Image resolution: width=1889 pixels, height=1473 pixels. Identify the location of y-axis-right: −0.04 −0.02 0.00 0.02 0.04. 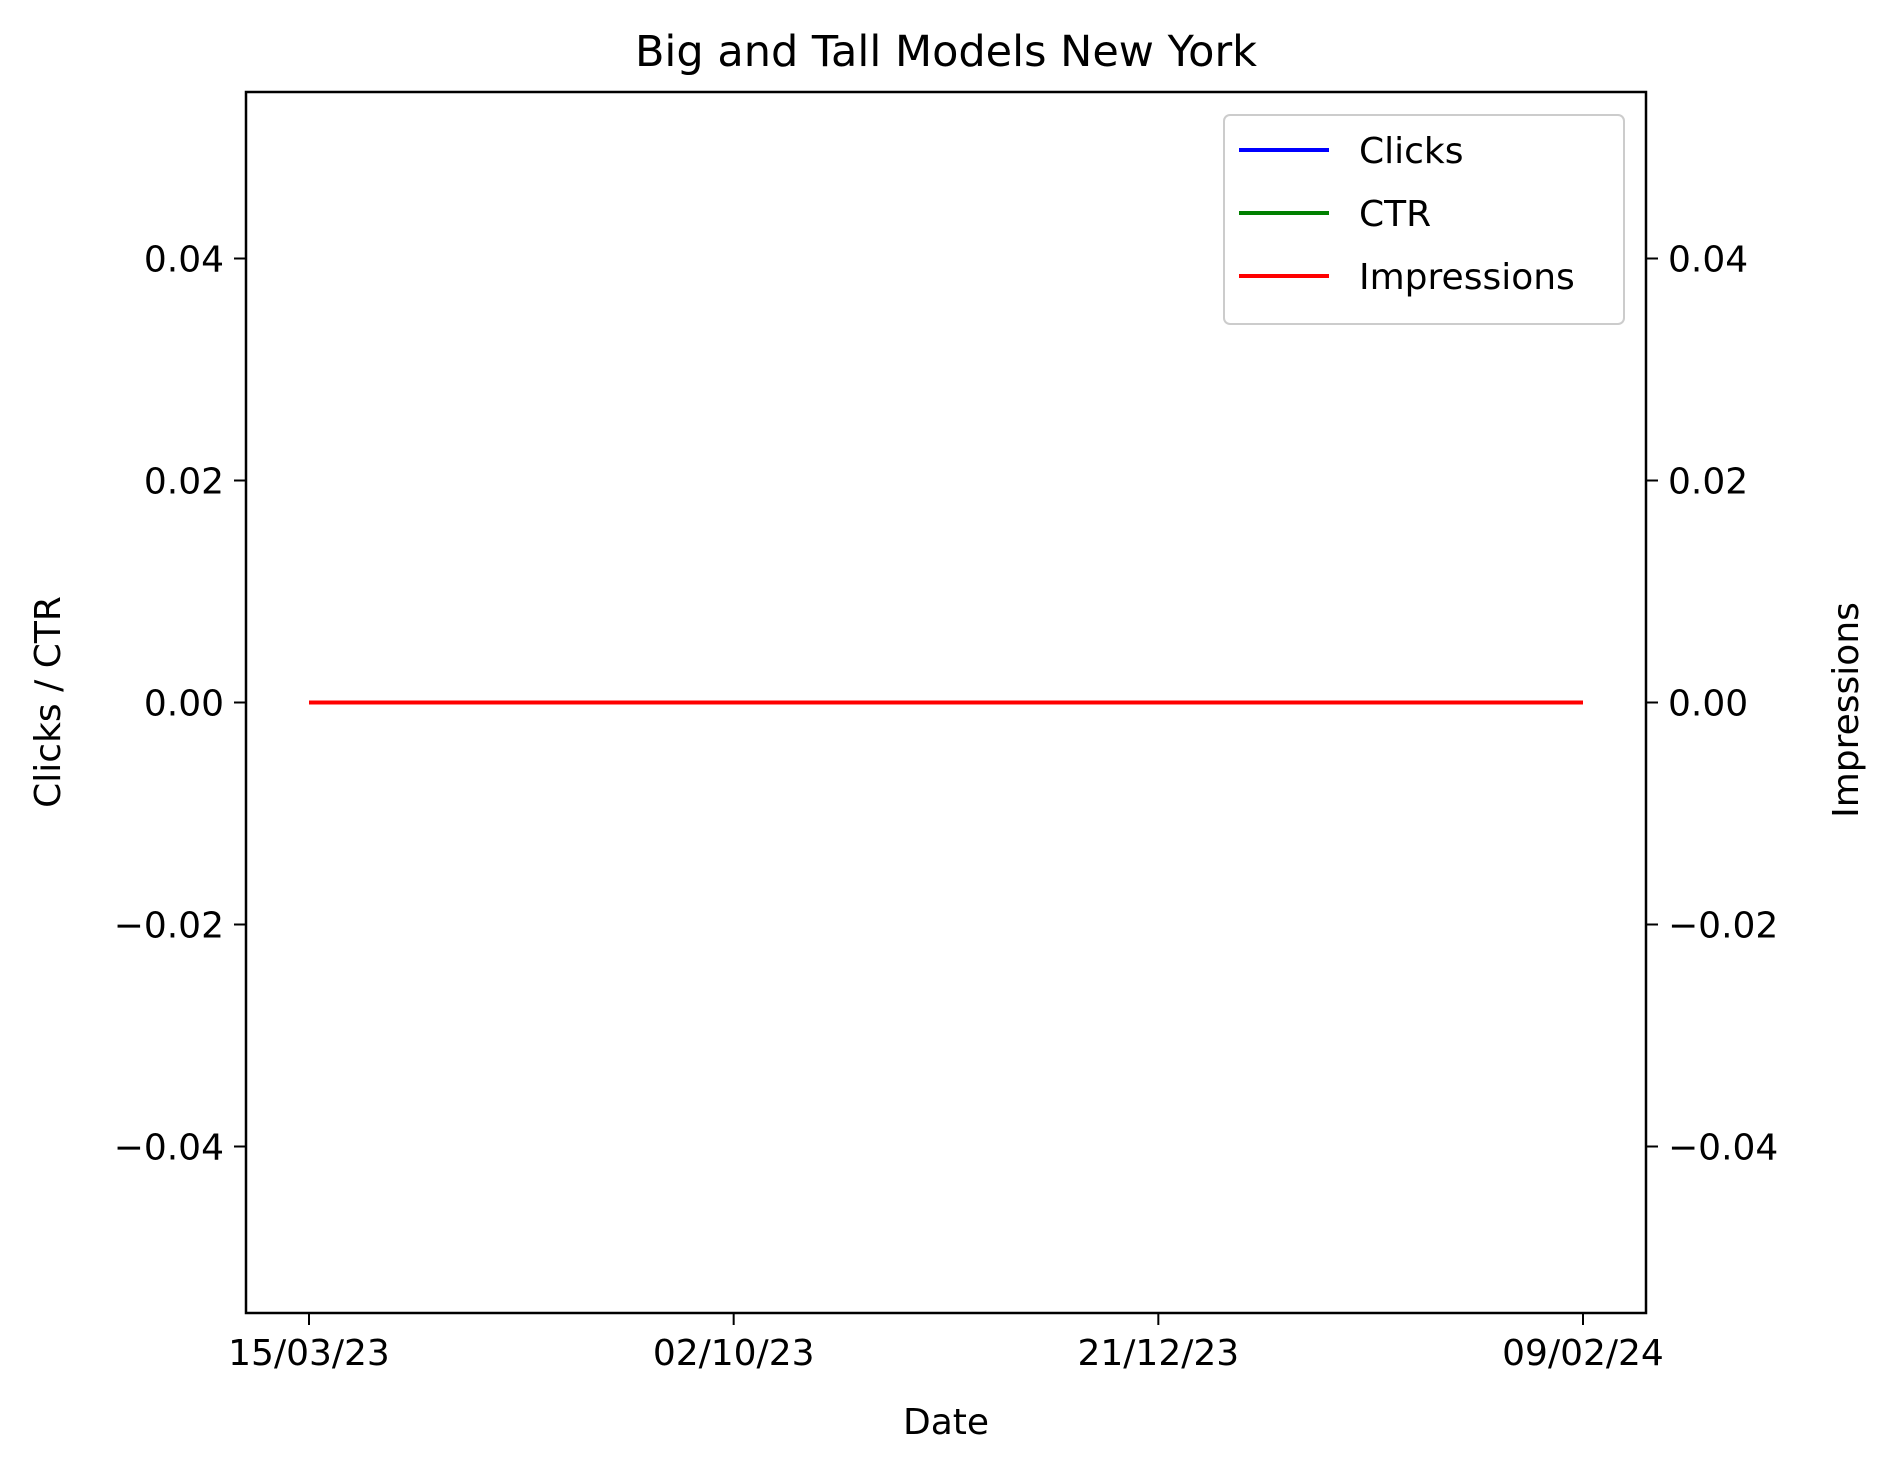
(1712, 704).